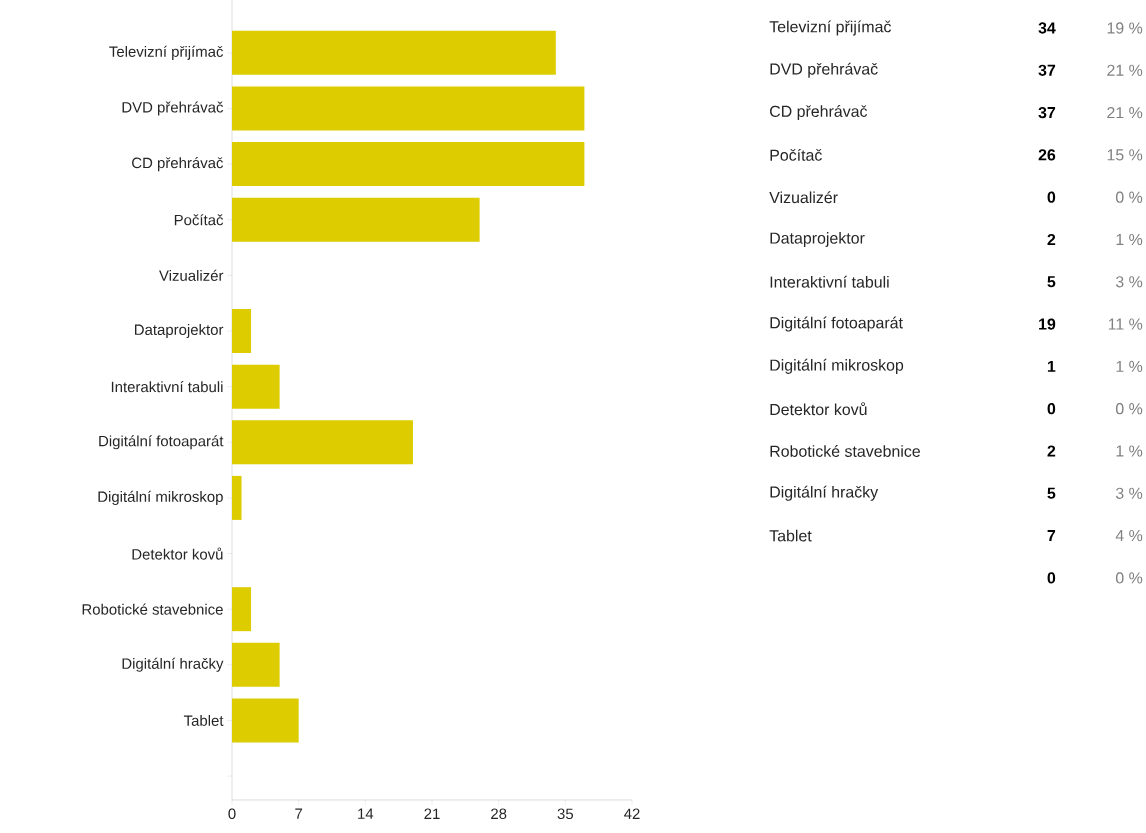  What do you see at coordinates (299, 813) in the screenshot?
I see `x-tick-label: 7` at bounding box center [299, 813].